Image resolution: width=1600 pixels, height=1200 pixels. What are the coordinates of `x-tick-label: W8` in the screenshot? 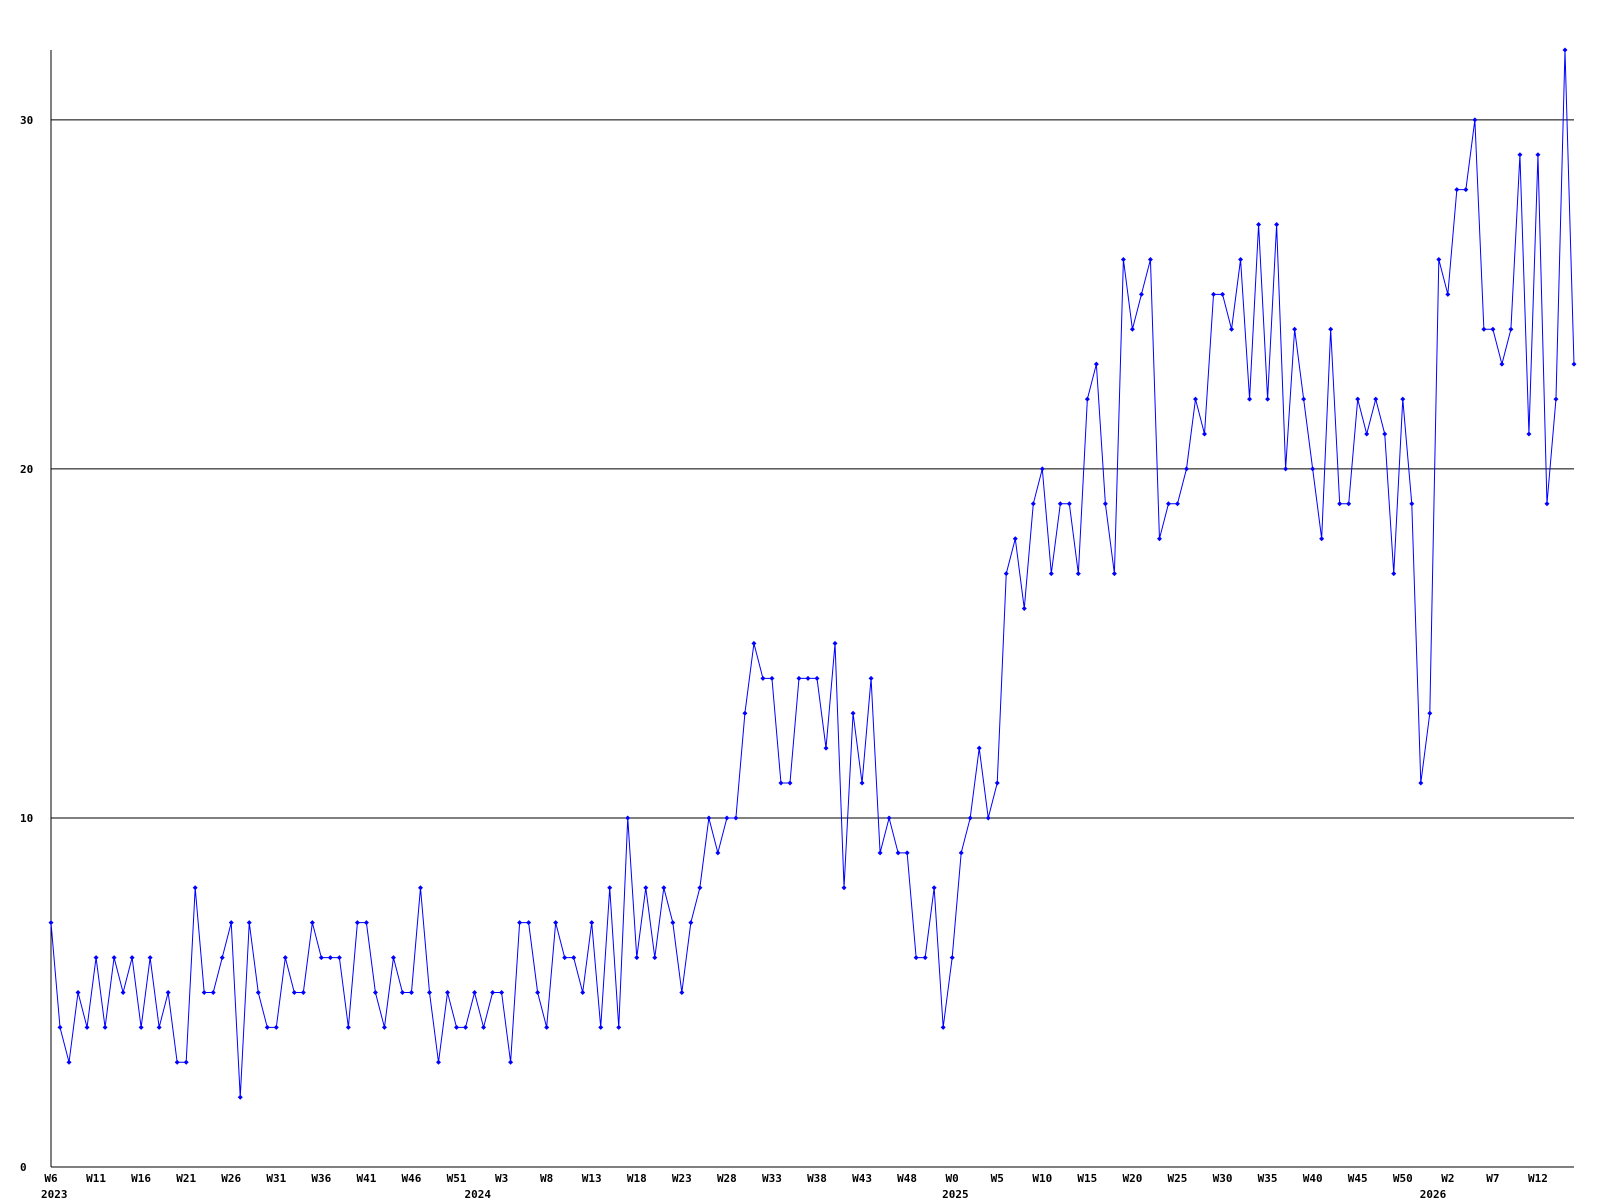 It's located at (546, 1178).